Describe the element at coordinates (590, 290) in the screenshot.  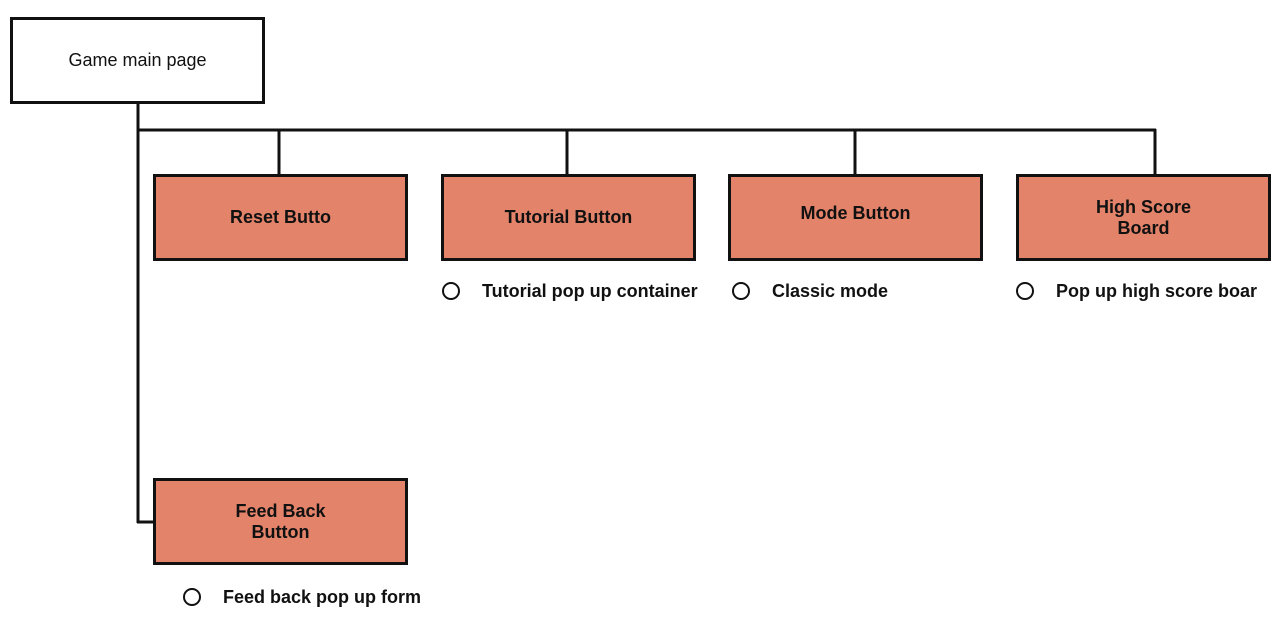
I see `list-item-label: Tutorial pop up container` at that location.